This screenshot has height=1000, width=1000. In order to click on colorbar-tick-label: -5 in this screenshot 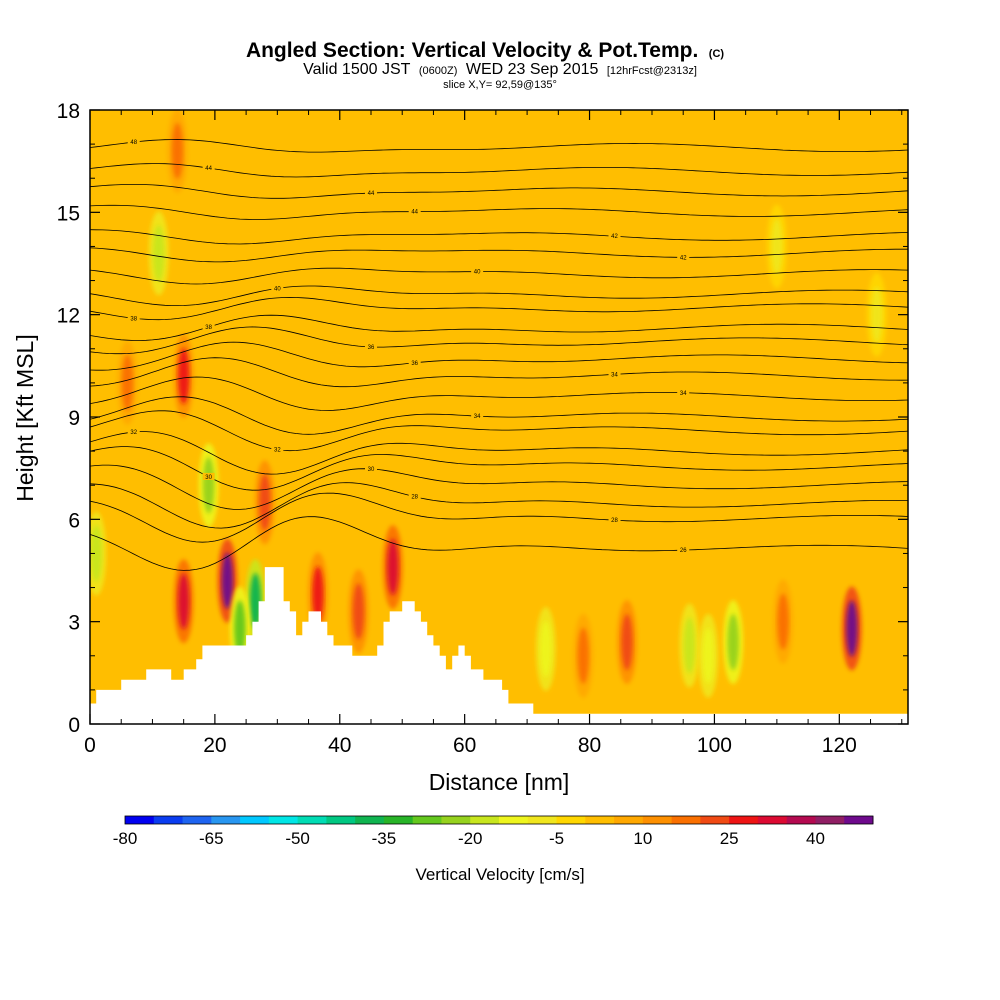, I will do `click(556, 838)`.